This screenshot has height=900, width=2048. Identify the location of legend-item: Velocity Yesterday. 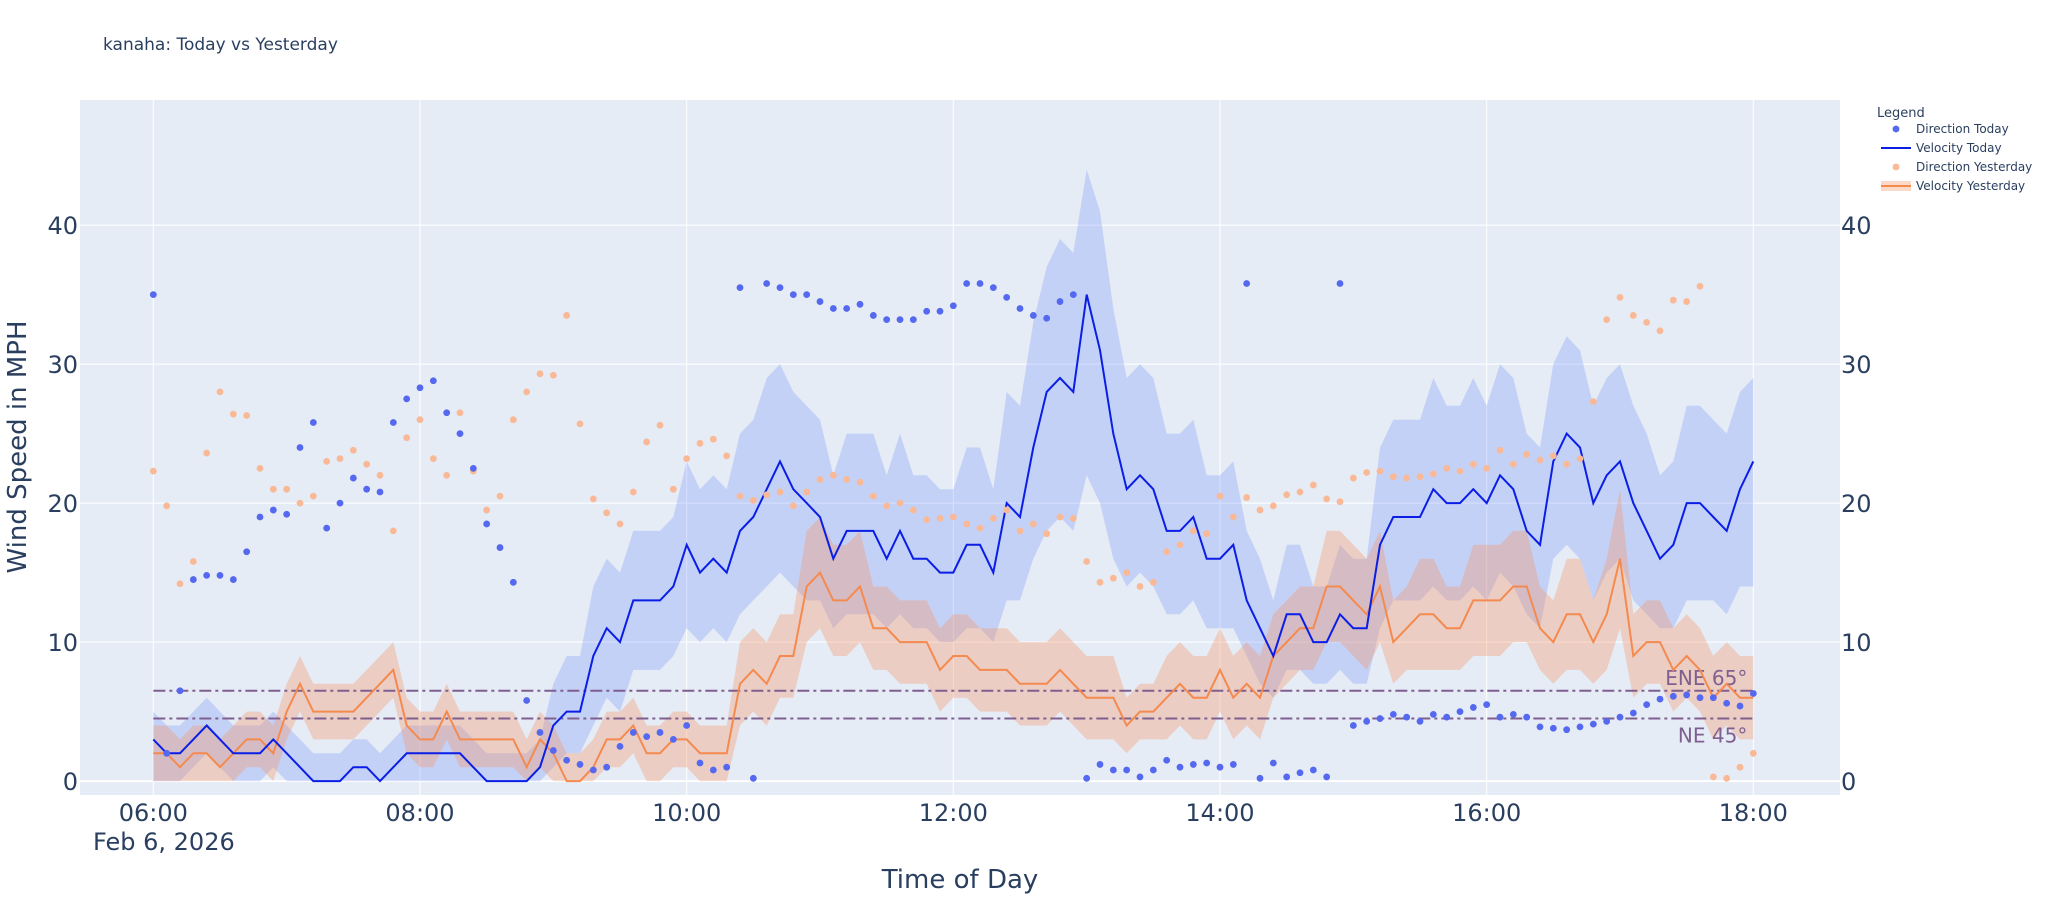
(1953, 186).